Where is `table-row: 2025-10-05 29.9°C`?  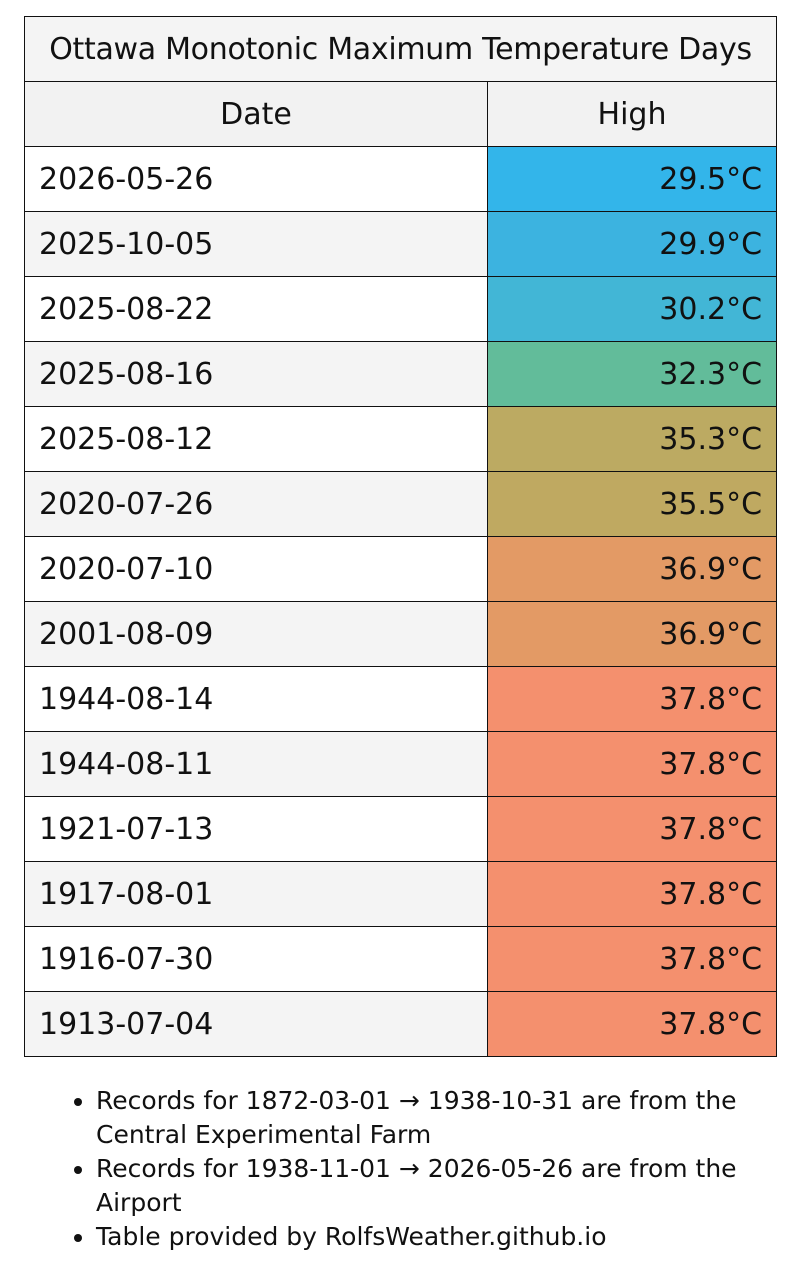 table-row: 2025-10-05 29.9°C is located at coordinates (401, 244).